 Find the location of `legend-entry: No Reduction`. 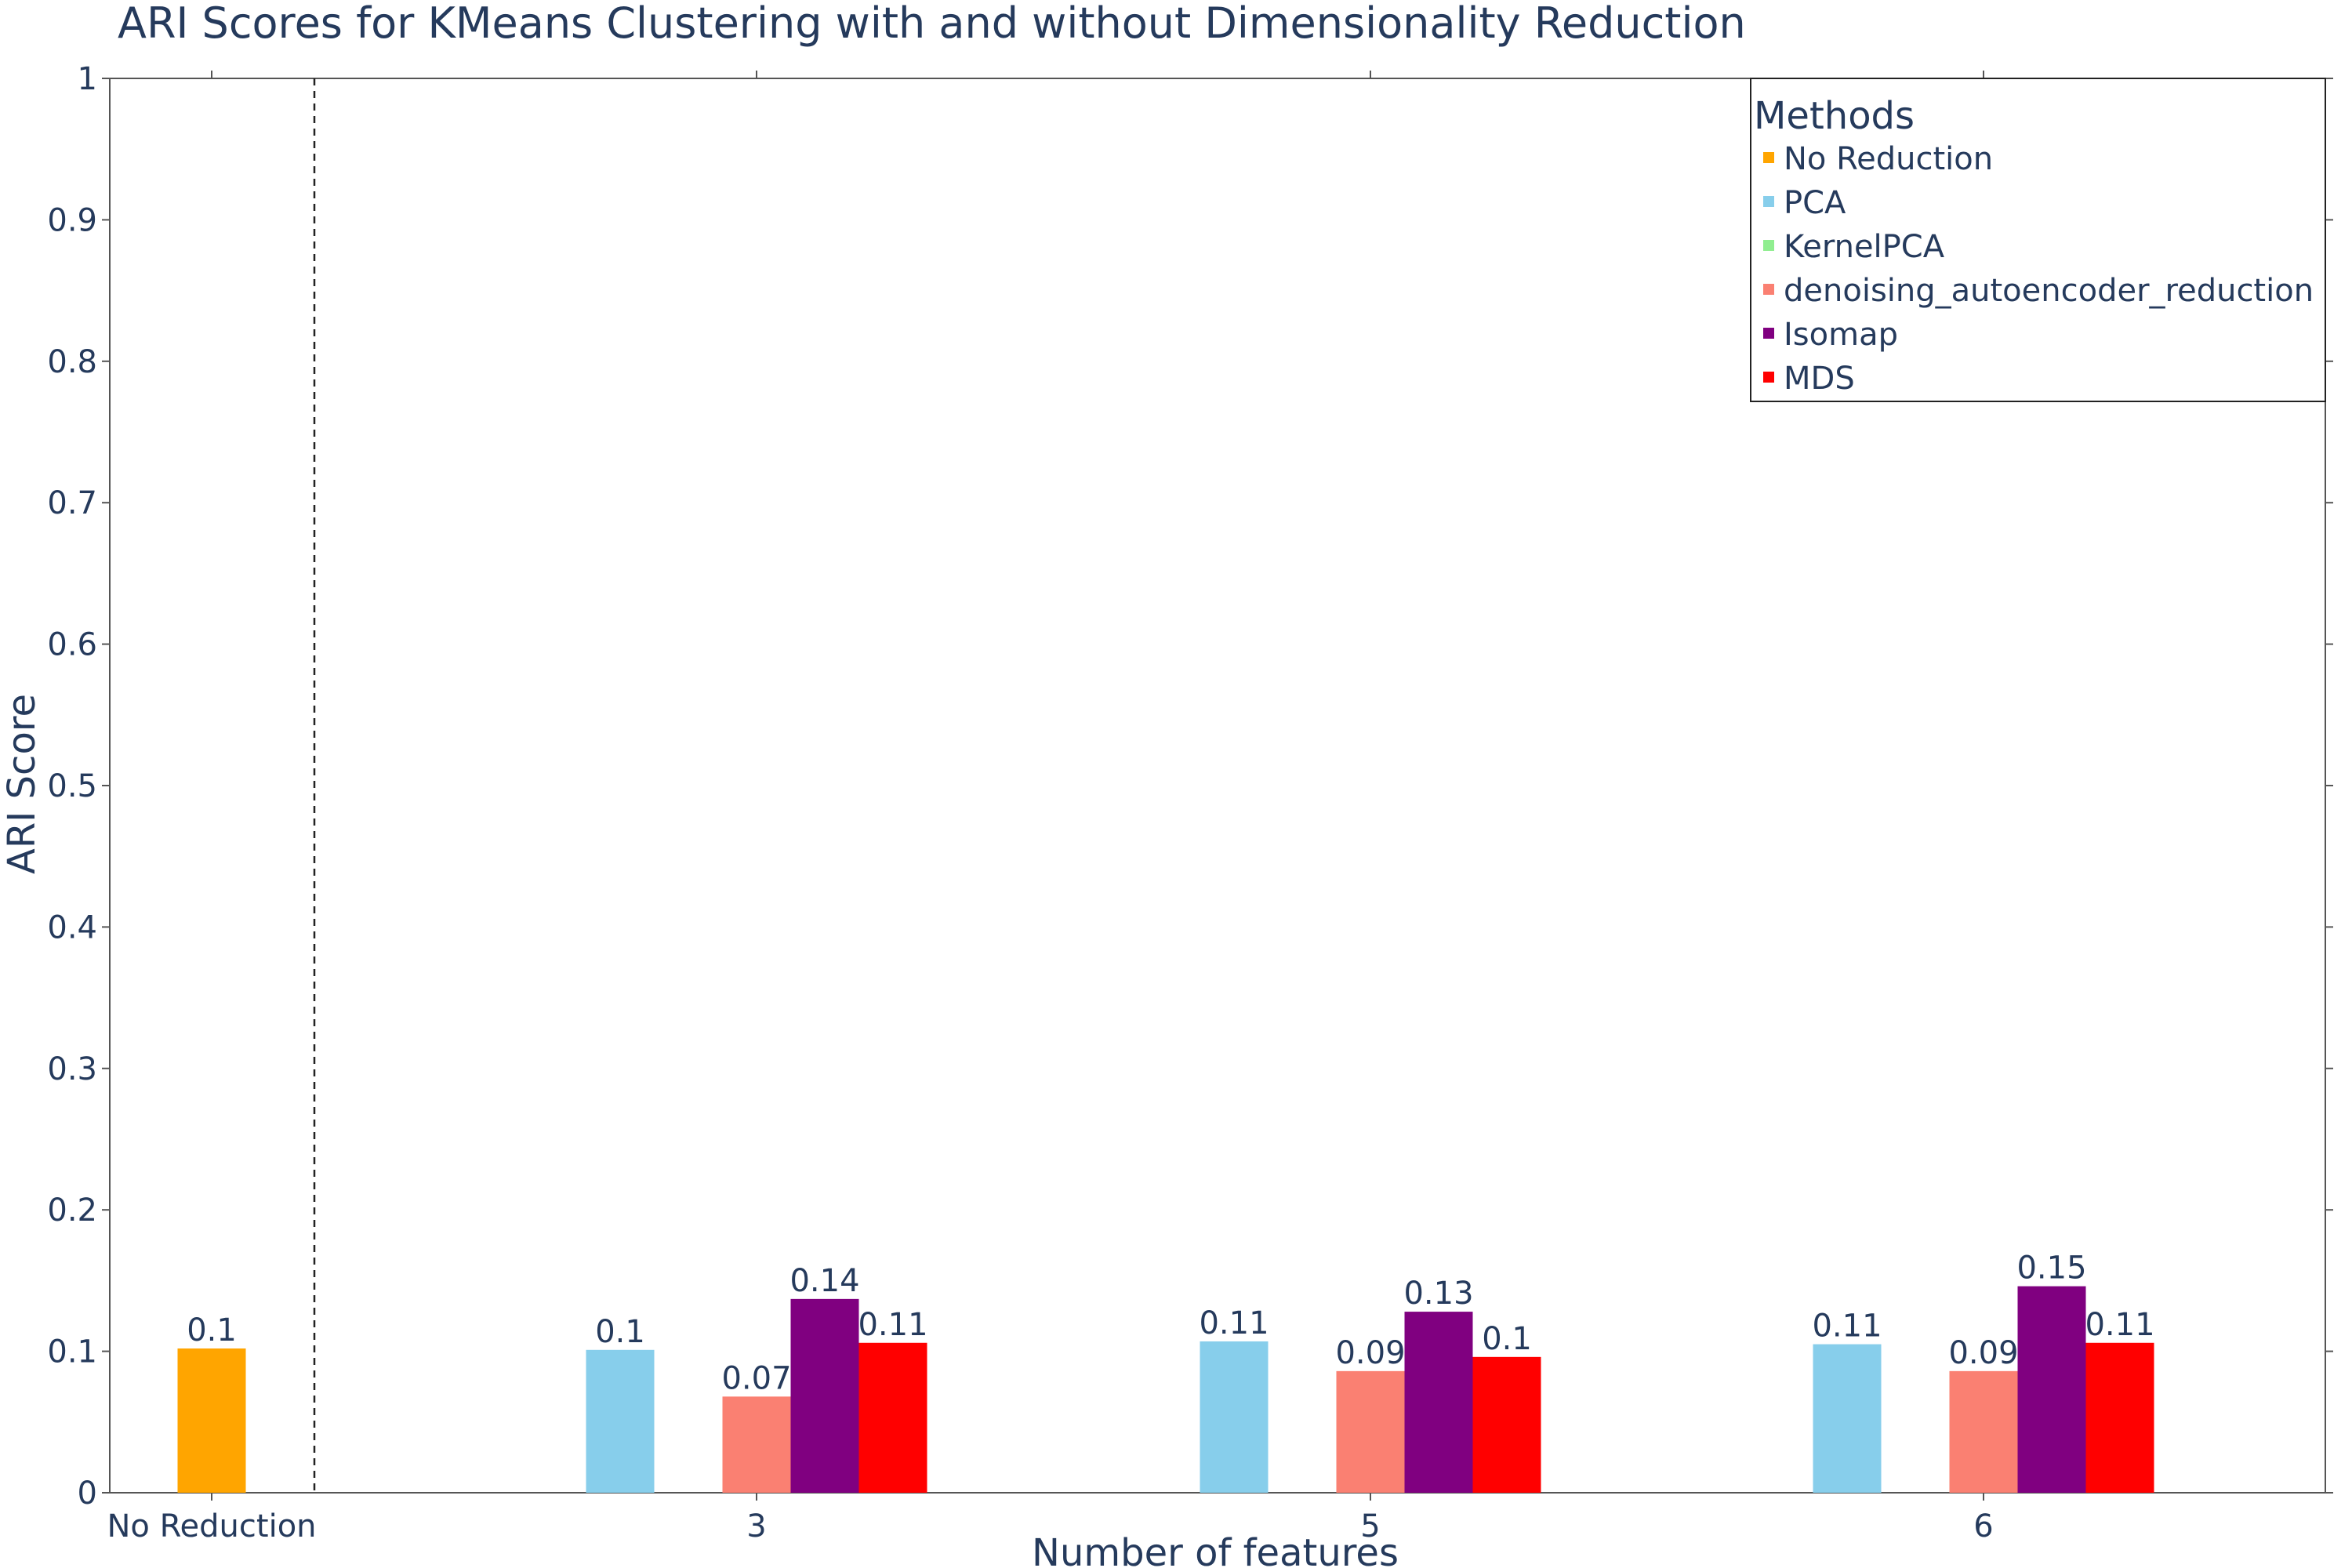

legend-entry: No Reduction is located at coordinates (1889, 159).